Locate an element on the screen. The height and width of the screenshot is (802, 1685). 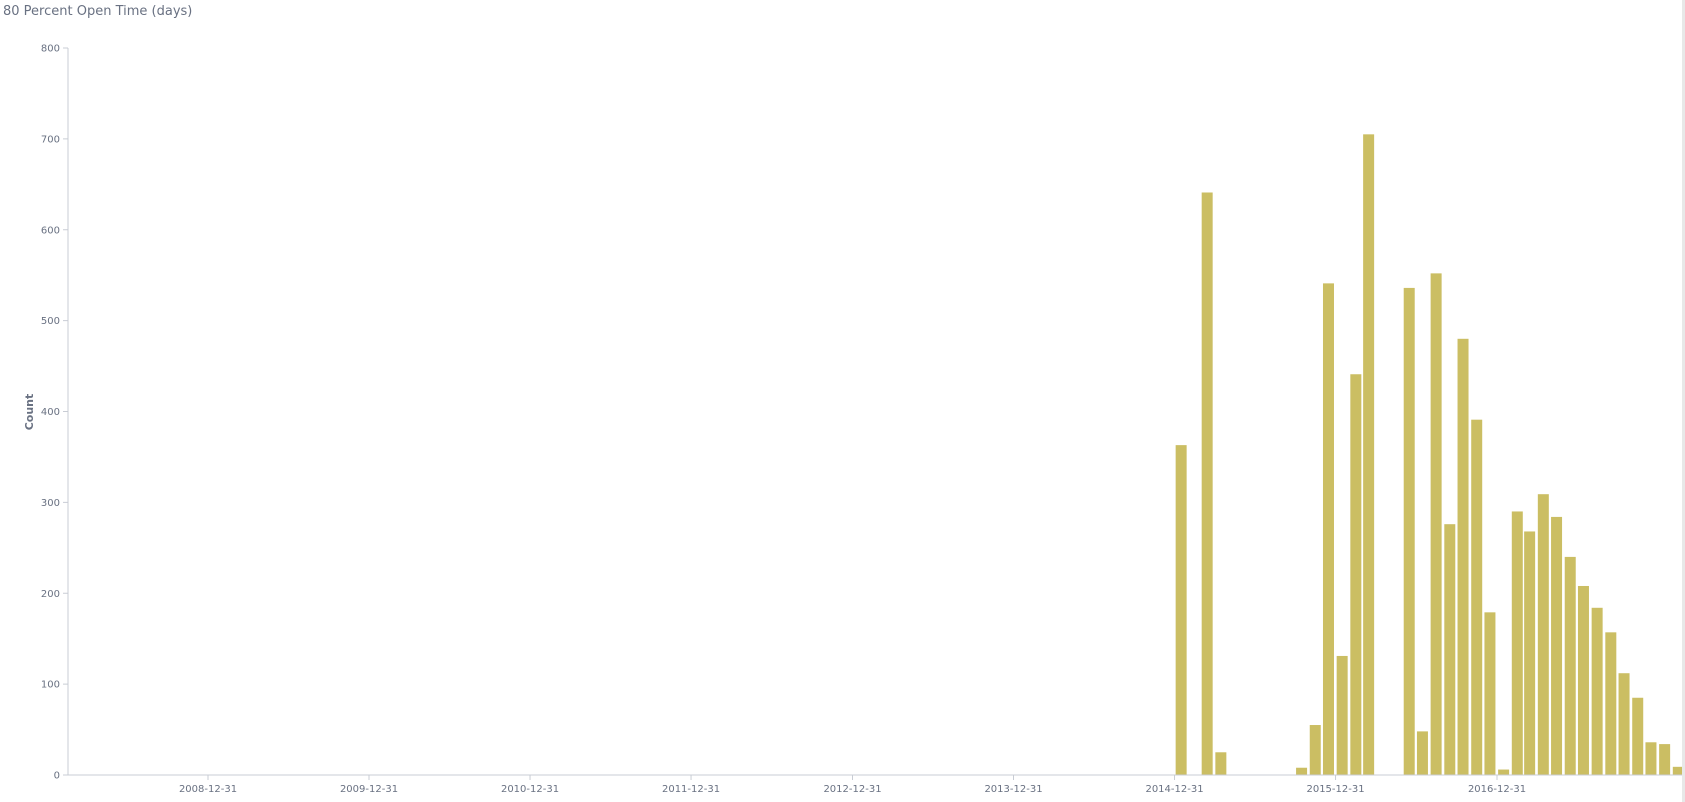
scrollbar-edge is located at coordinates (1683, 401).